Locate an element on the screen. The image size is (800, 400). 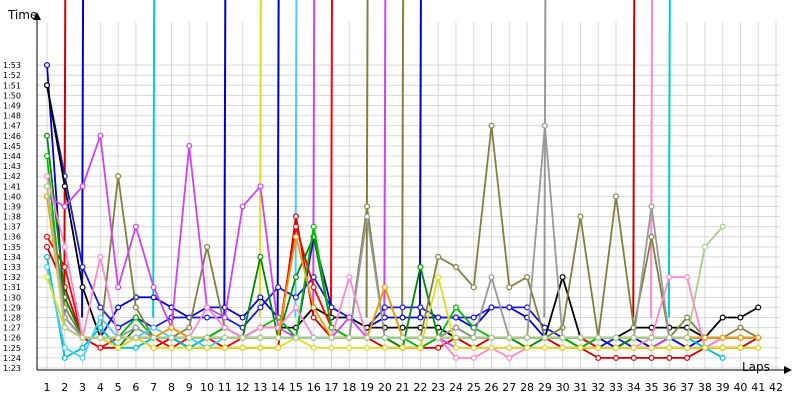
x-tick-label: 24 is located at coordinates (456, 387).